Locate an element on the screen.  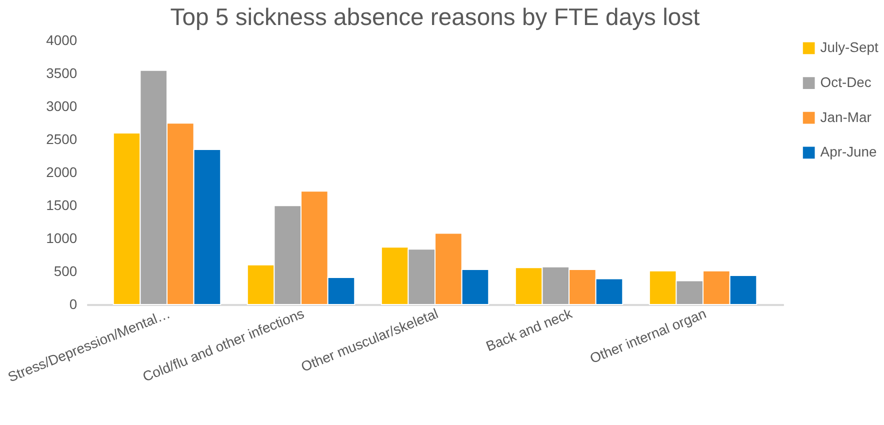
legend-label: July-Sept is located at coordinates (849, 47).